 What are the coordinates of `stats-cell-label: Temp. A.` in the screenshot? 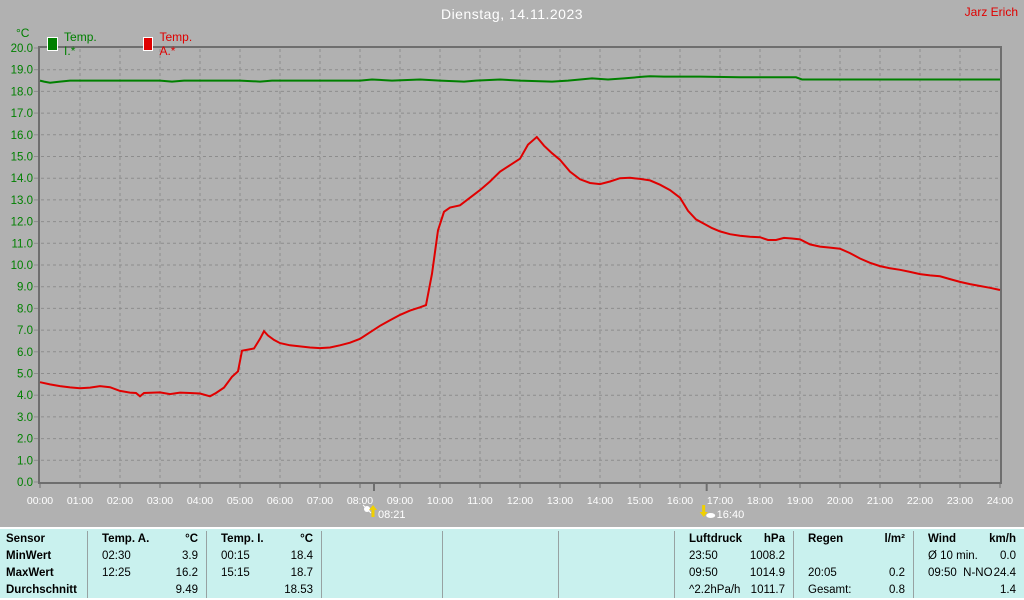 It's located at (126, 539).